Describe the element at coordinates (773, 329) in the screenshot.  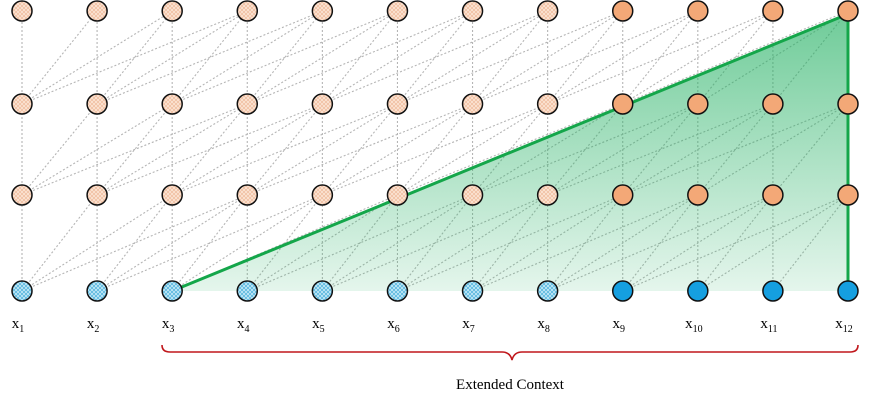
I see `label-sub: 11` at that location.